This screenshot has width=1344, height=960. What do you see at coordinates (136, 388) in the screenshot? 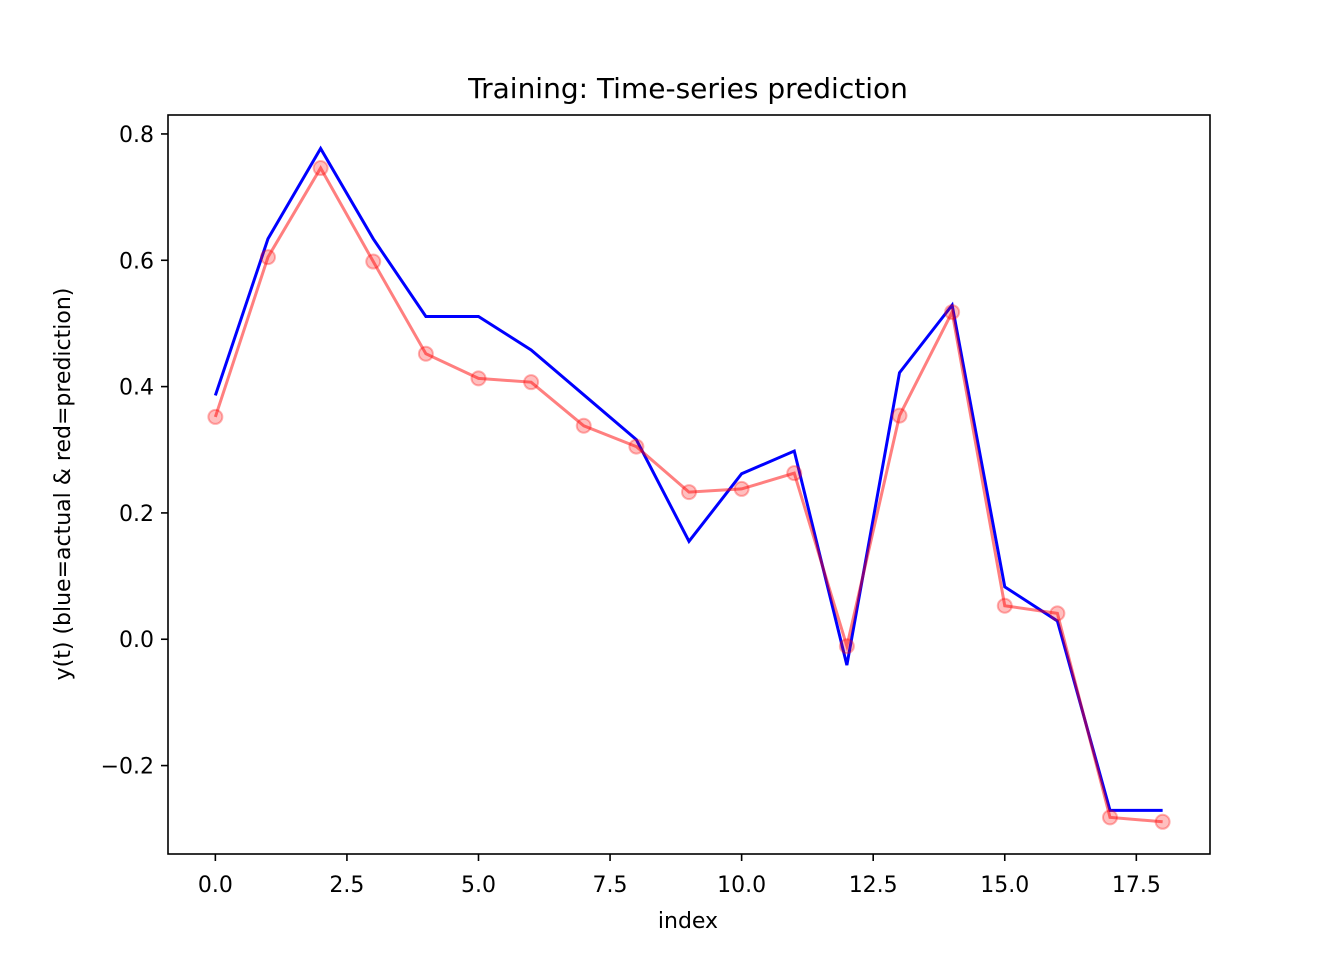
I see `y-tick-label: 0.4` at bounding box center [136, 388].